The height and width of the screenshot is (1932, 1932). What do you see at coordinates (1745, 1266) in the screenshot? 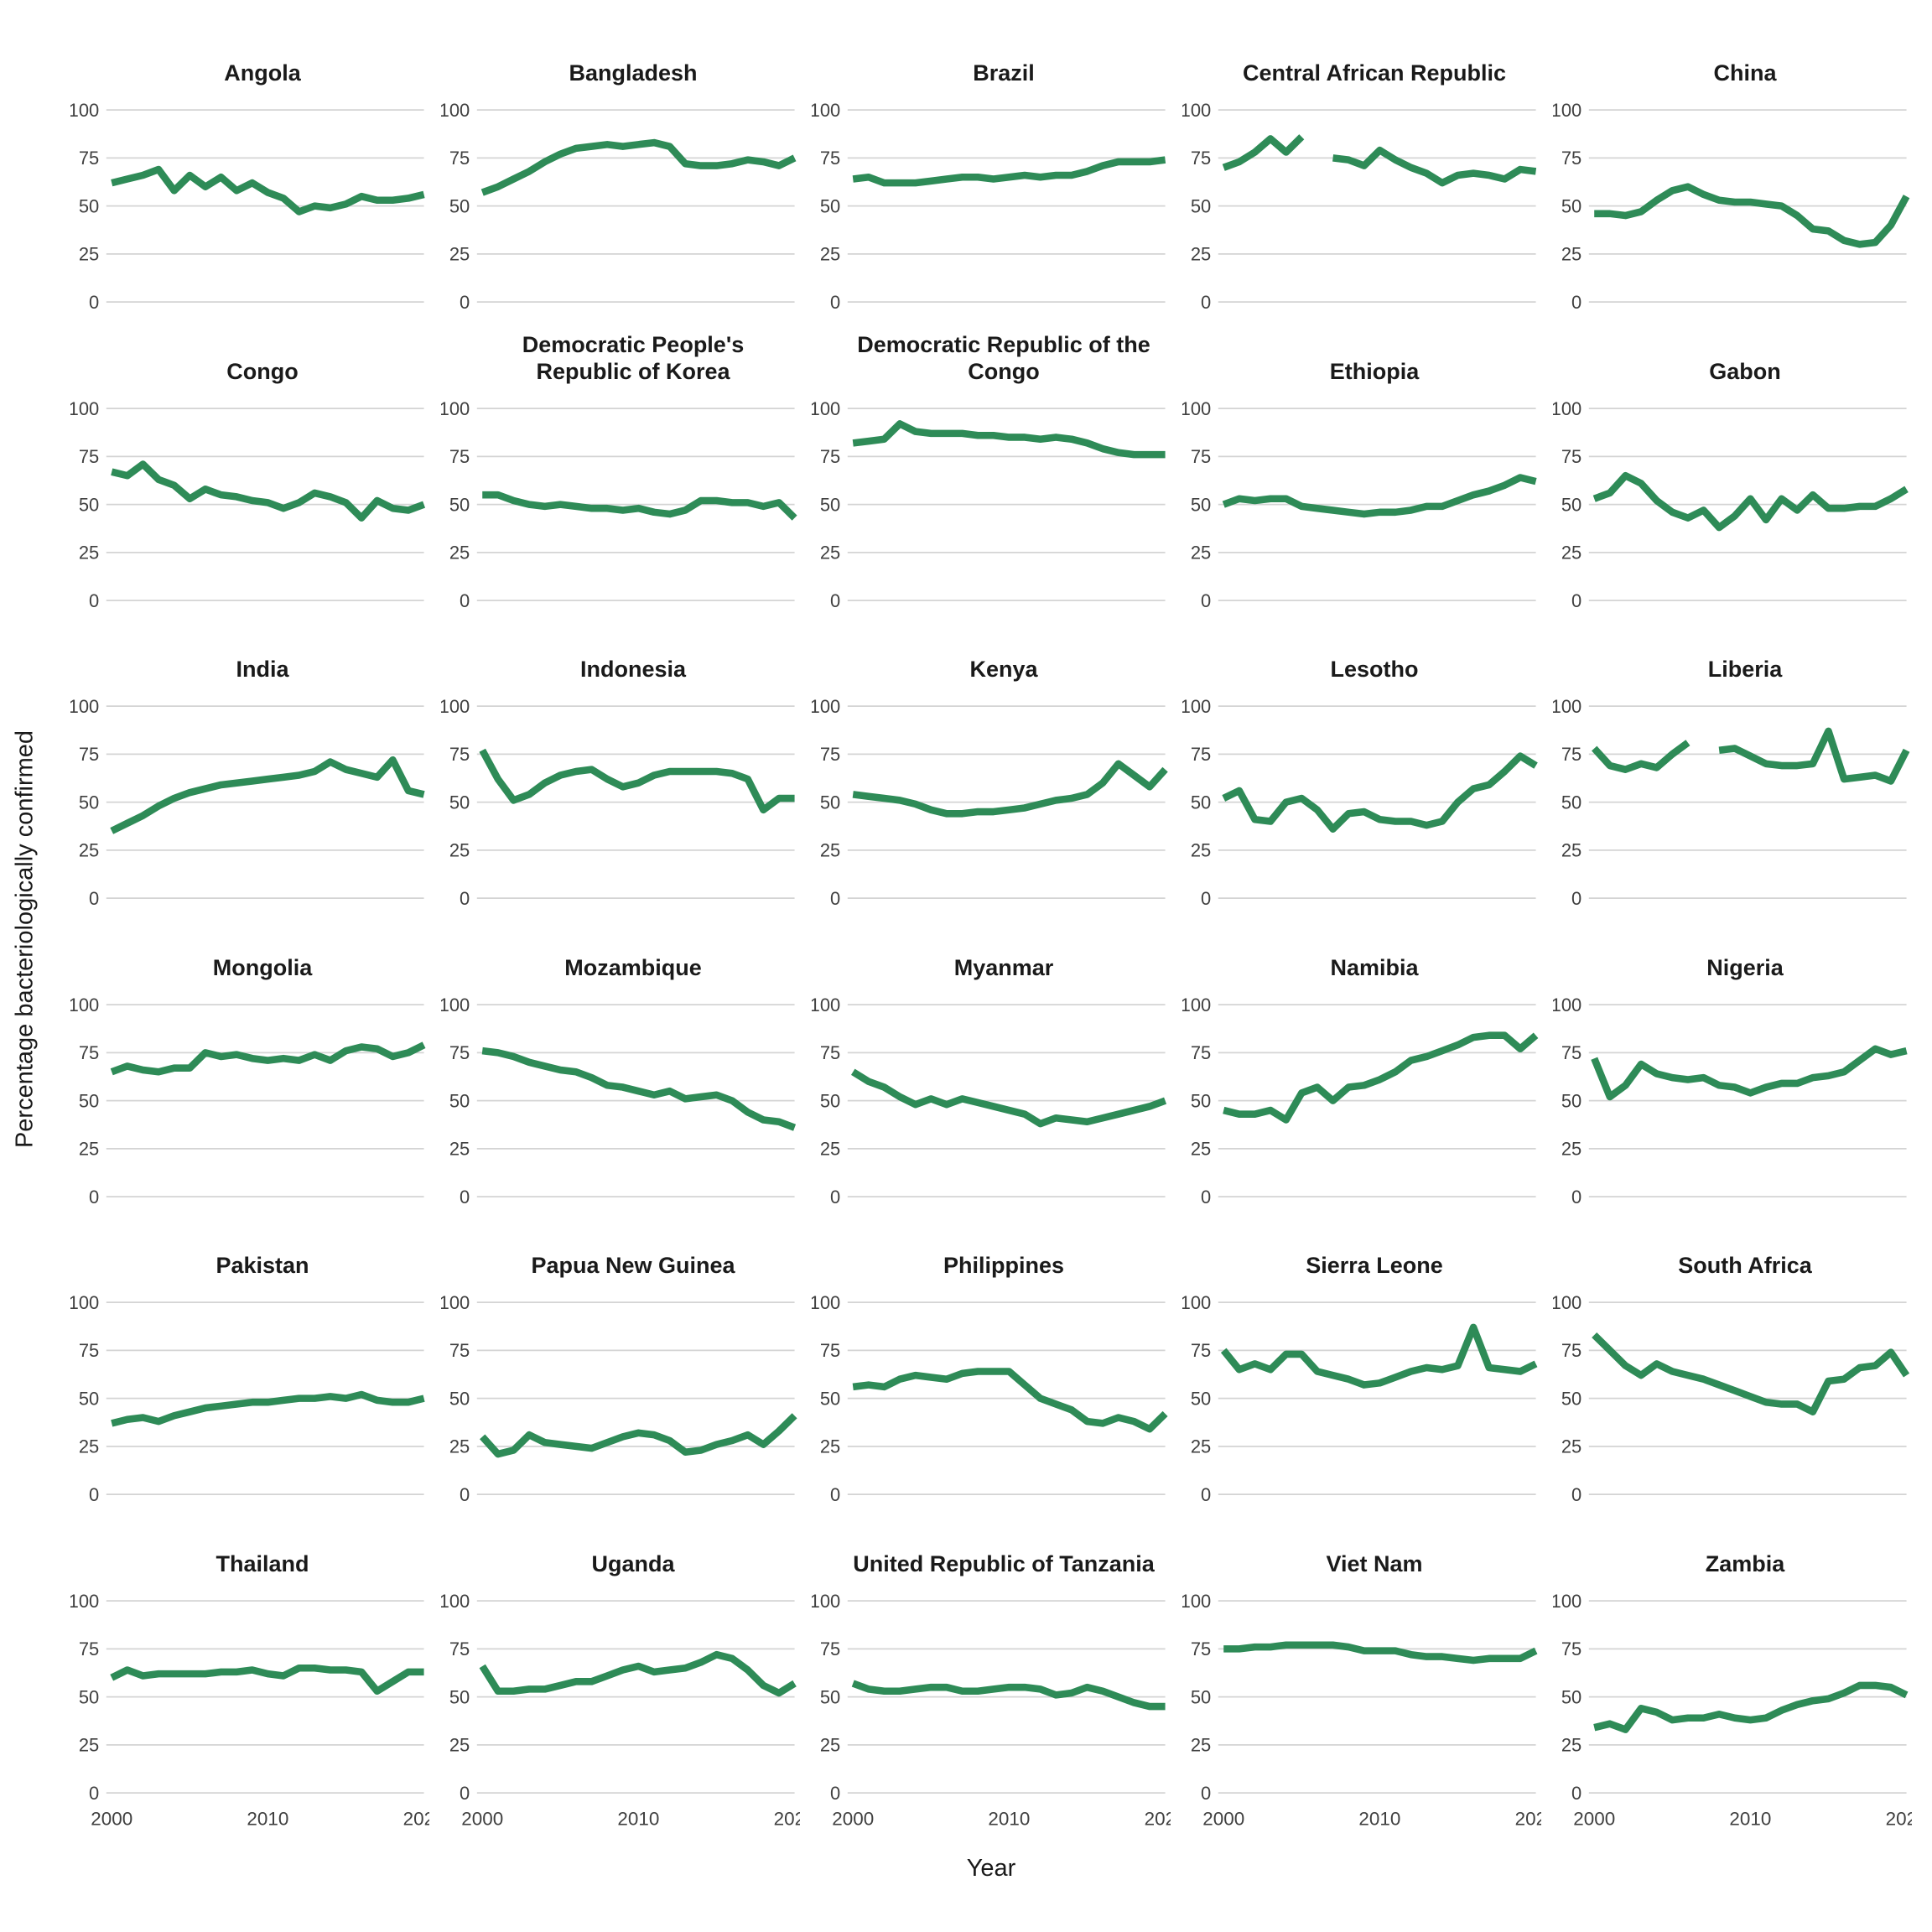
I see `facet-title: South Africa` at bounding box center [1745, 1266].